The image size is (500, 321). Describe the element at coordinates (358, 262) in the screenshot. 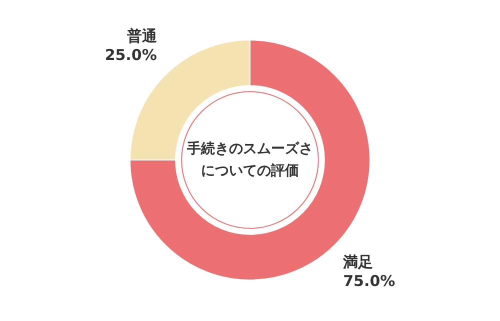

I see `slice-label: 満足` at that location.